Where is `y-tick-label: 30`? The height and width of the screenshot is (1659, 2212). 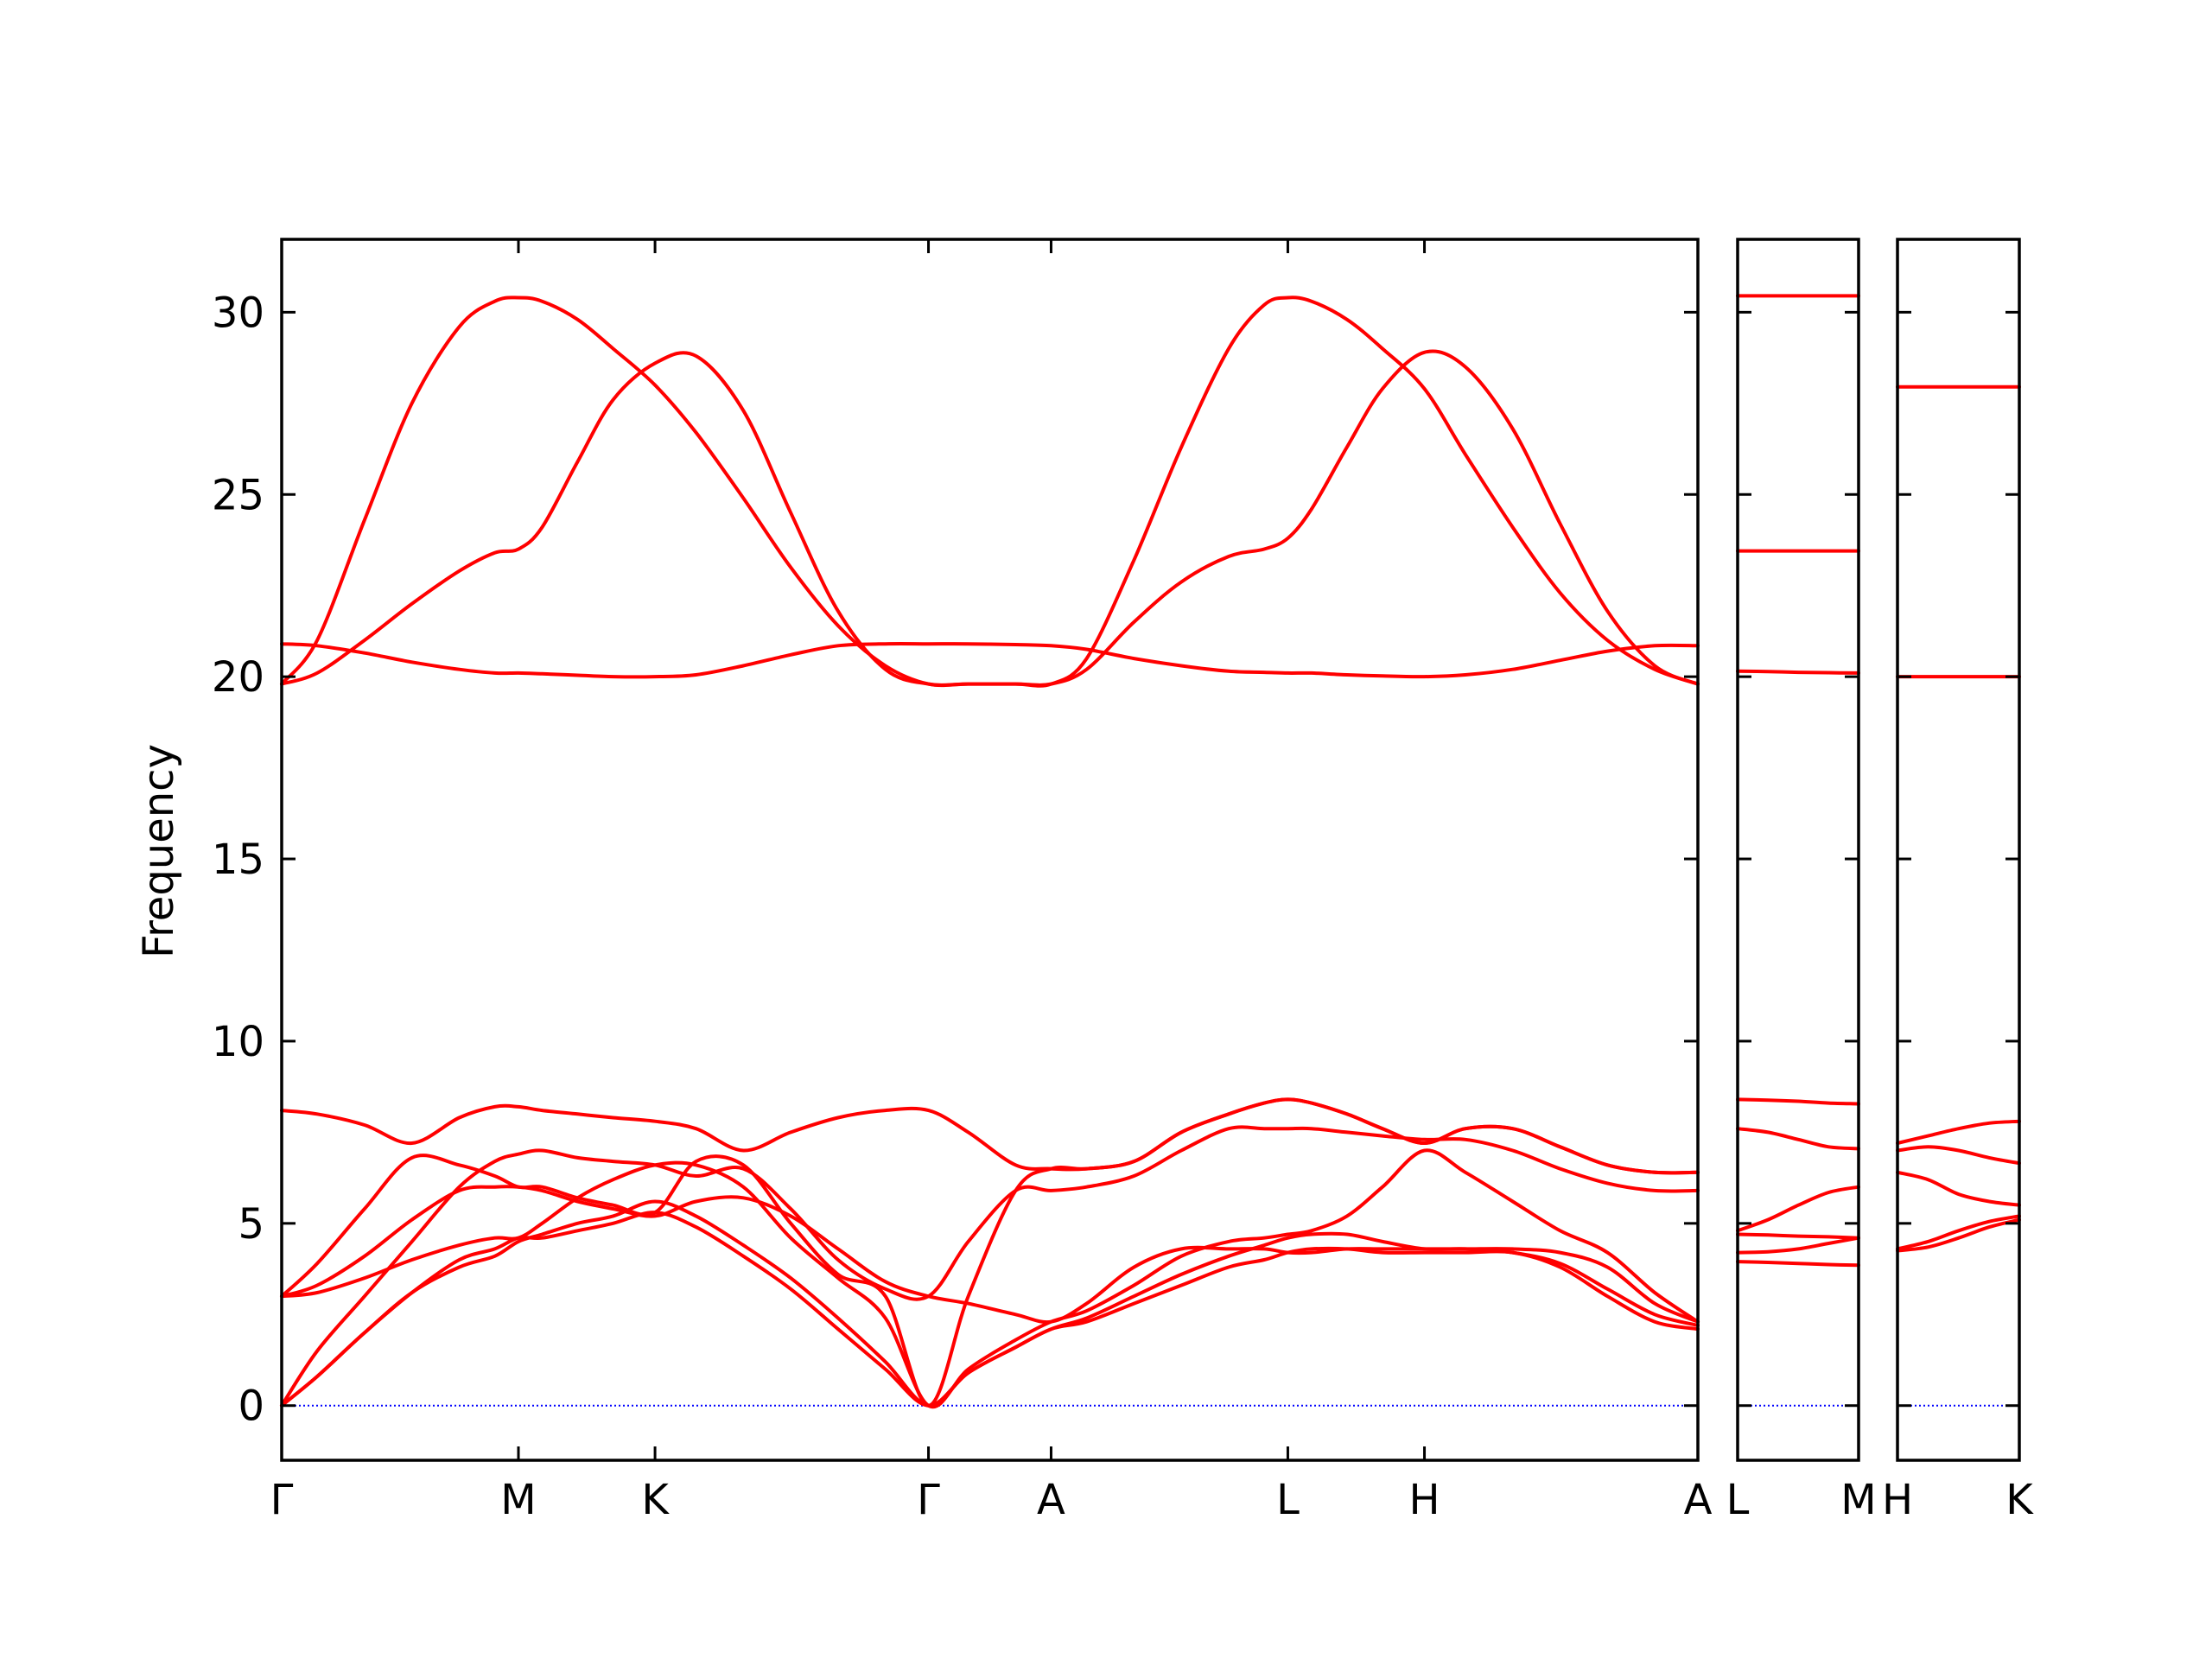 y-tick-label: 30 is located at coordinates (238, 313).